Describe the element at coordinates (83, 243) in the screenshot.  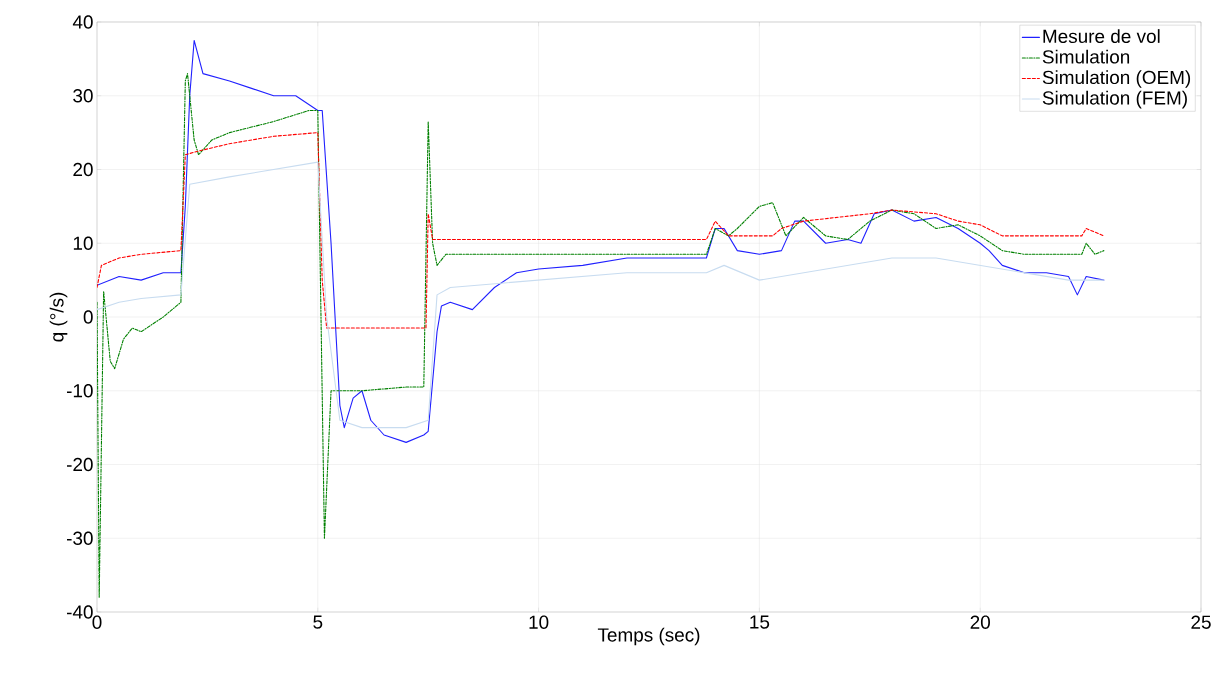
I see `y-tick-label: 10` at that location.